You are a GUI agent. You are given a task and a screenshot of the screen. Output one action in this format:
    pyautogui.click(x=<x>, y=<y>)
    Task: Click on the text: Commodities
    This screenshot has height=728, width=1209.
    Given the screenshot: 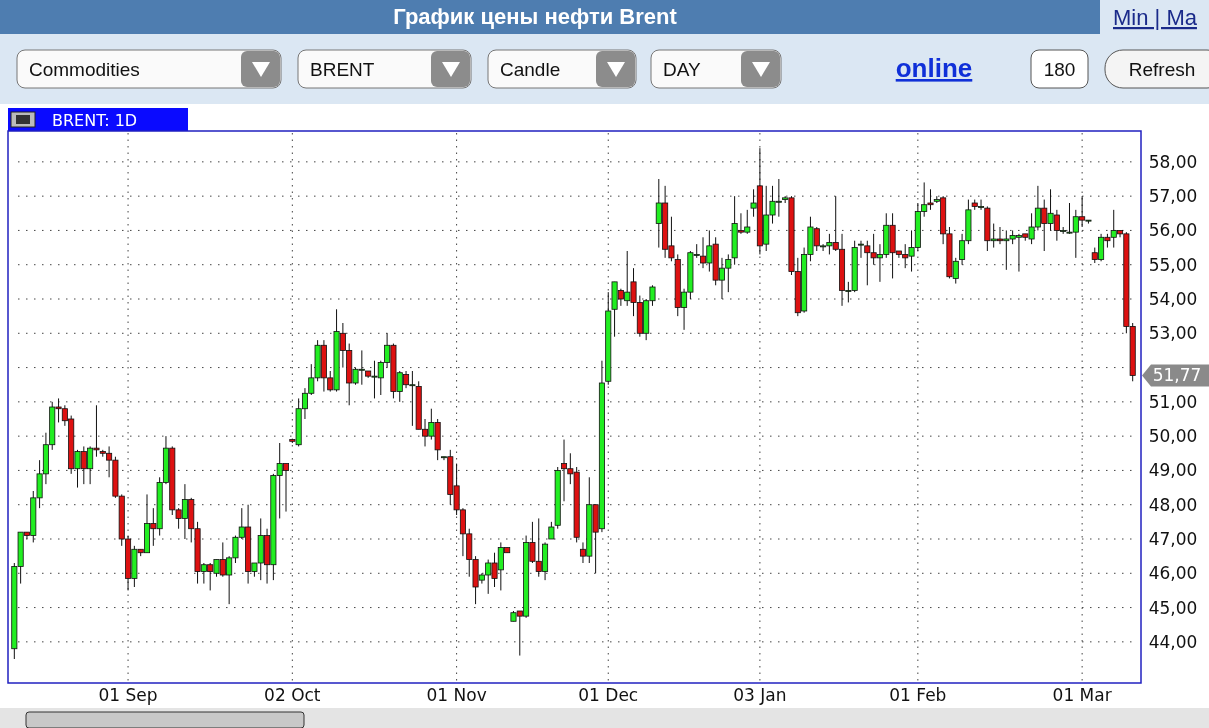 What is the action you would take?
    pyautogui.click(x=84, y=69)
    